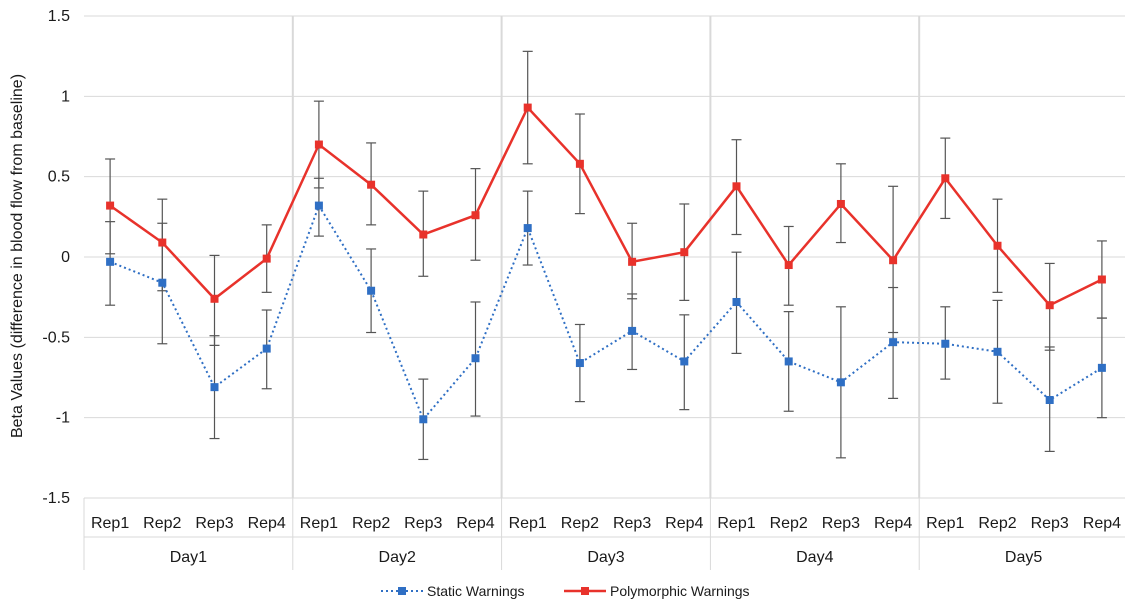  What do you see at coordinates (188, 557) in the screenshot?
I see `x-group-label: Day1` at bounding box center [188, 557].